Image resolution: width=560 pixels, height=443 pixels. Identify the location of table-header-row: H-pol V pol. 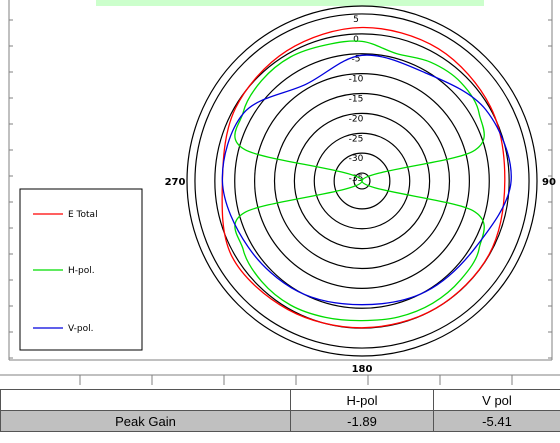
(280, 400).